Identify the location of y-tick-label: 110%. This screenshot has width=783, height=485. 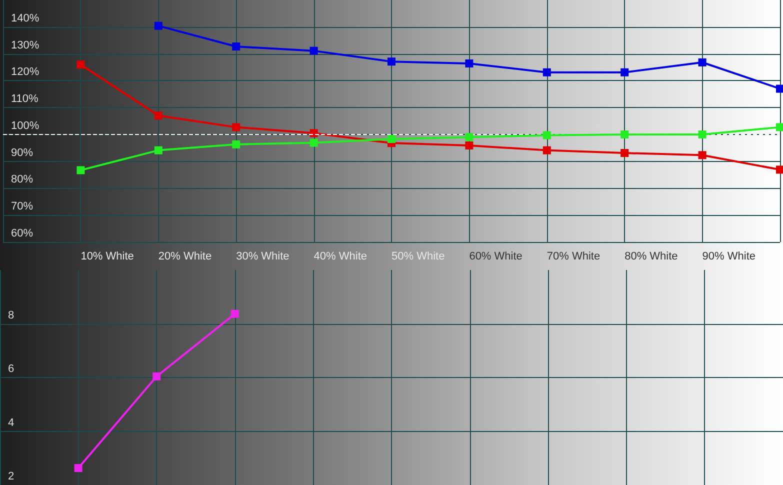
(25, 99).